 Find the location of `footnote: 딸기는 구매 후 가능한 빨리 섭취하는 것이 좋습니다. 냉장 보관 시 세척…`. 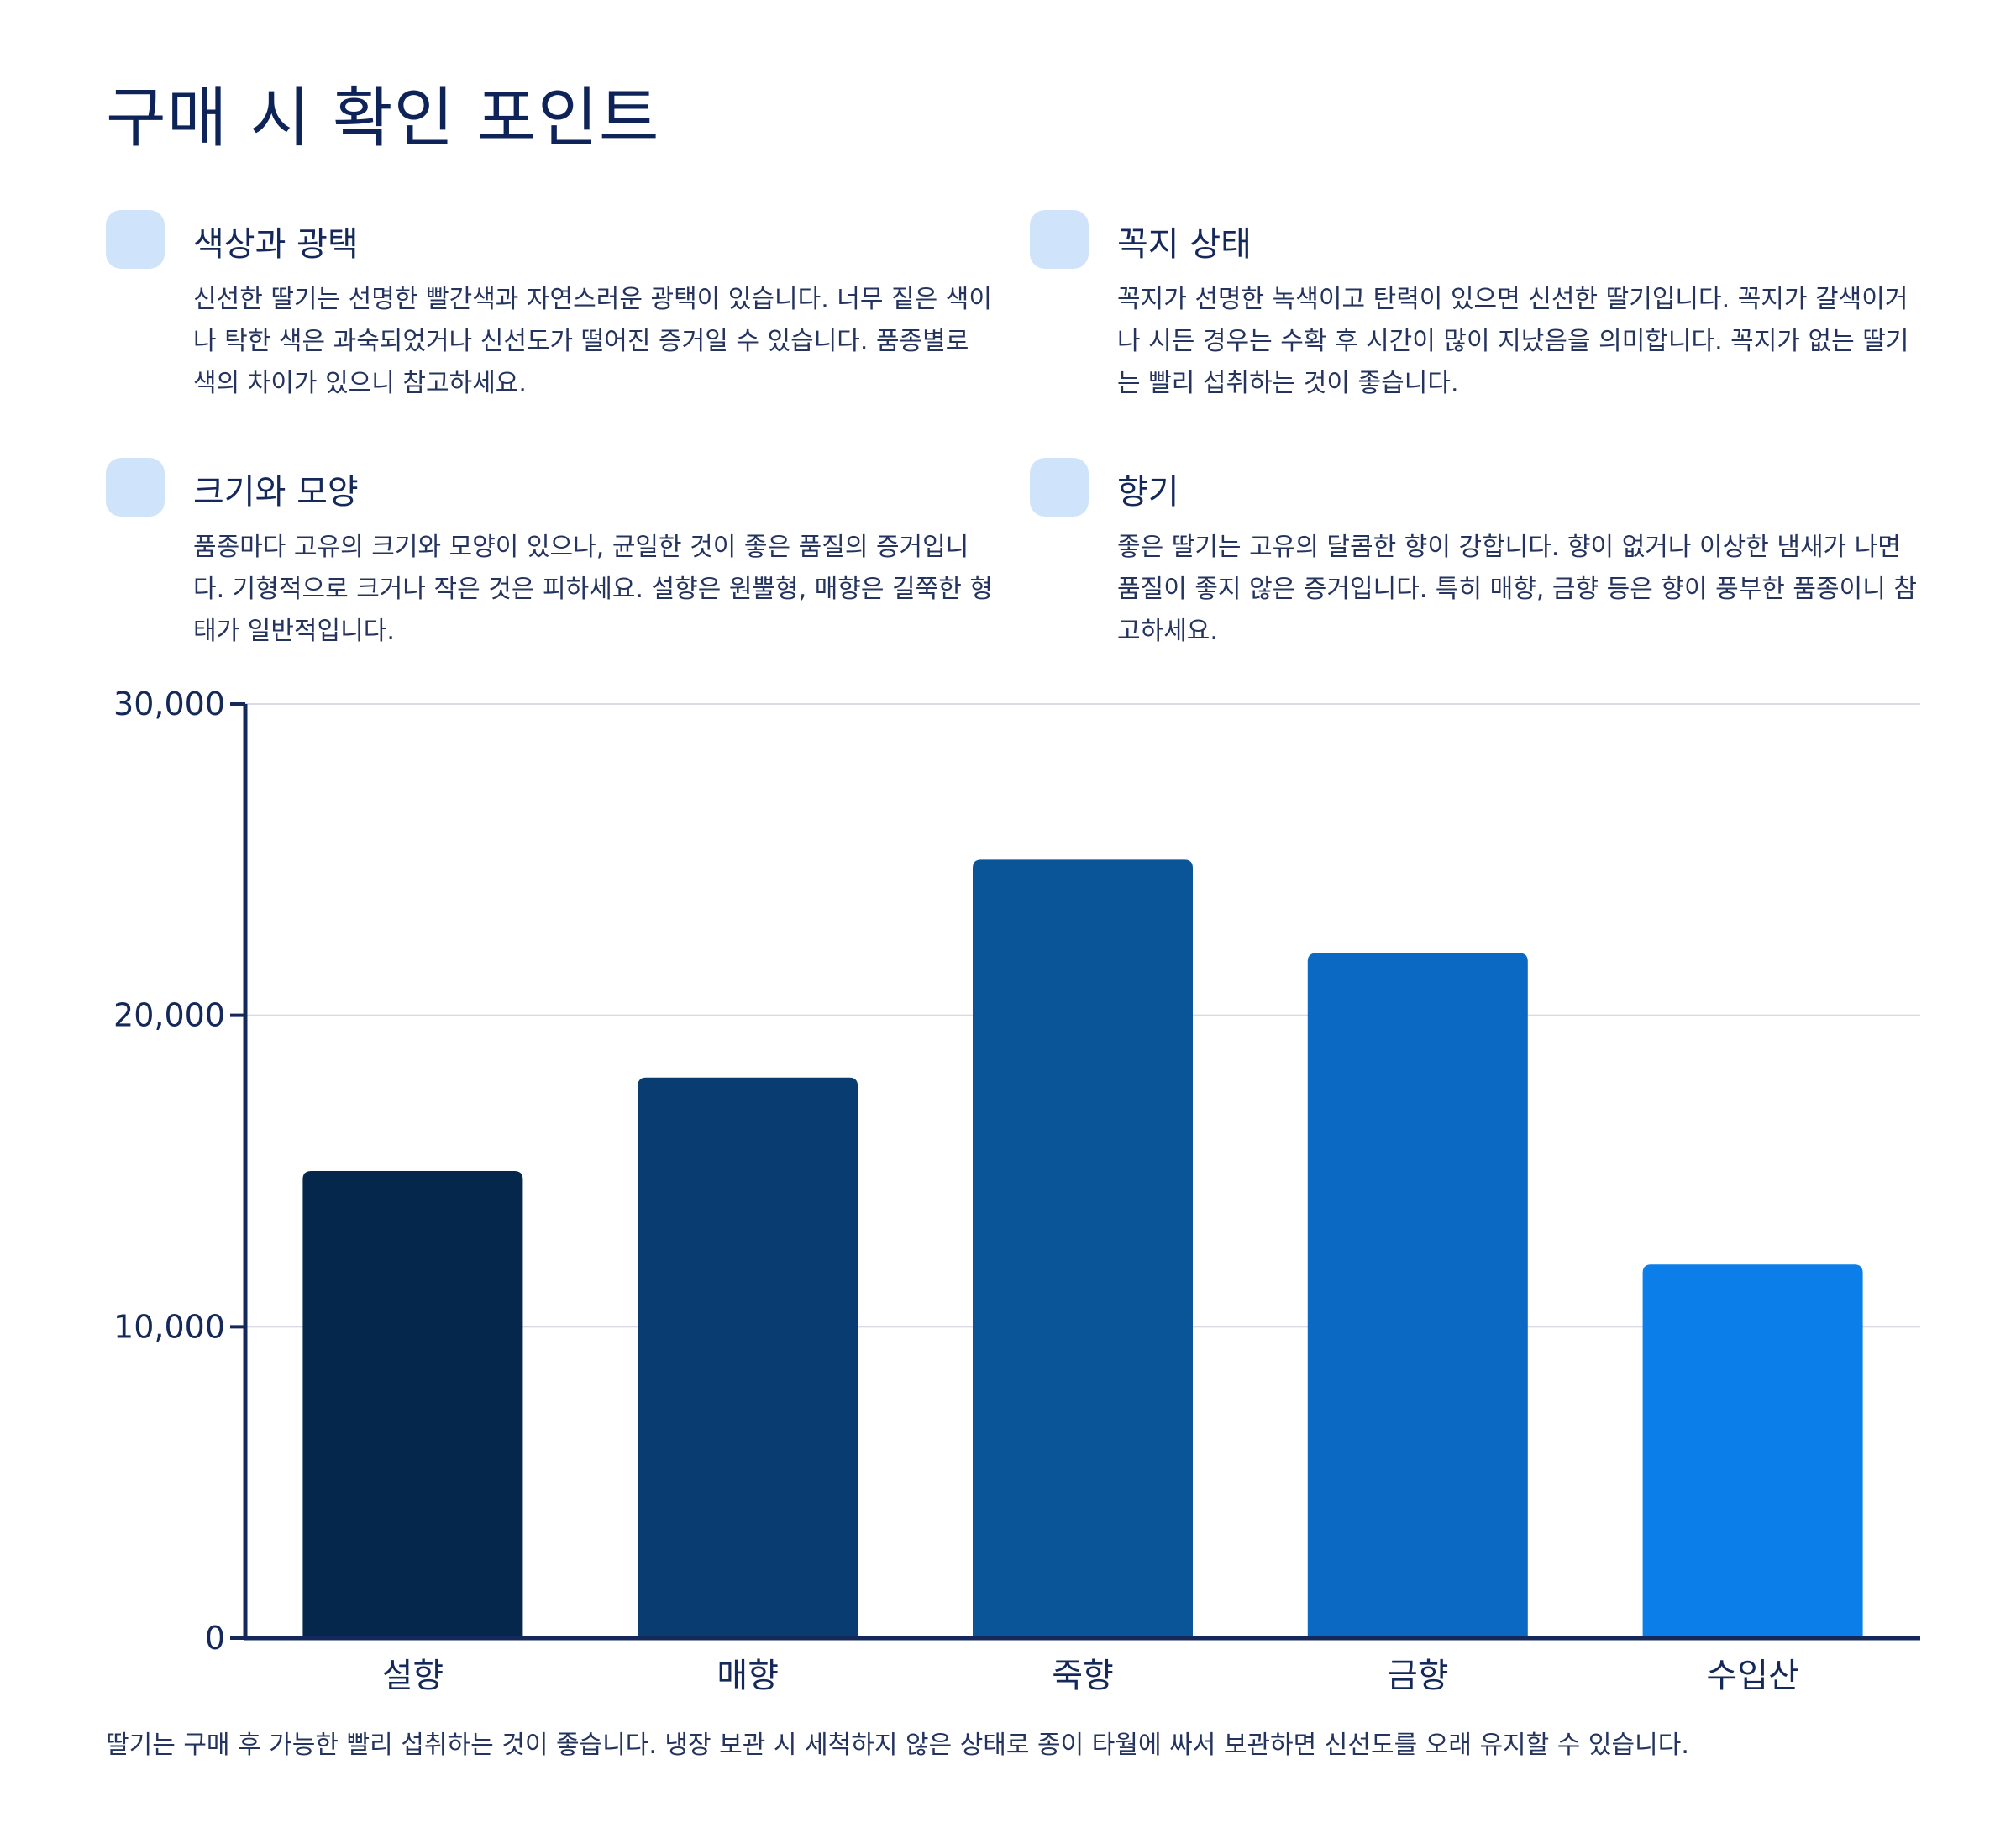

footnote: 딸기는 구매 후 가능한 빨리 섭취하는 것이 좋습니다. 냉장 보관 시 세척… is located at coordinates (897, 1745).